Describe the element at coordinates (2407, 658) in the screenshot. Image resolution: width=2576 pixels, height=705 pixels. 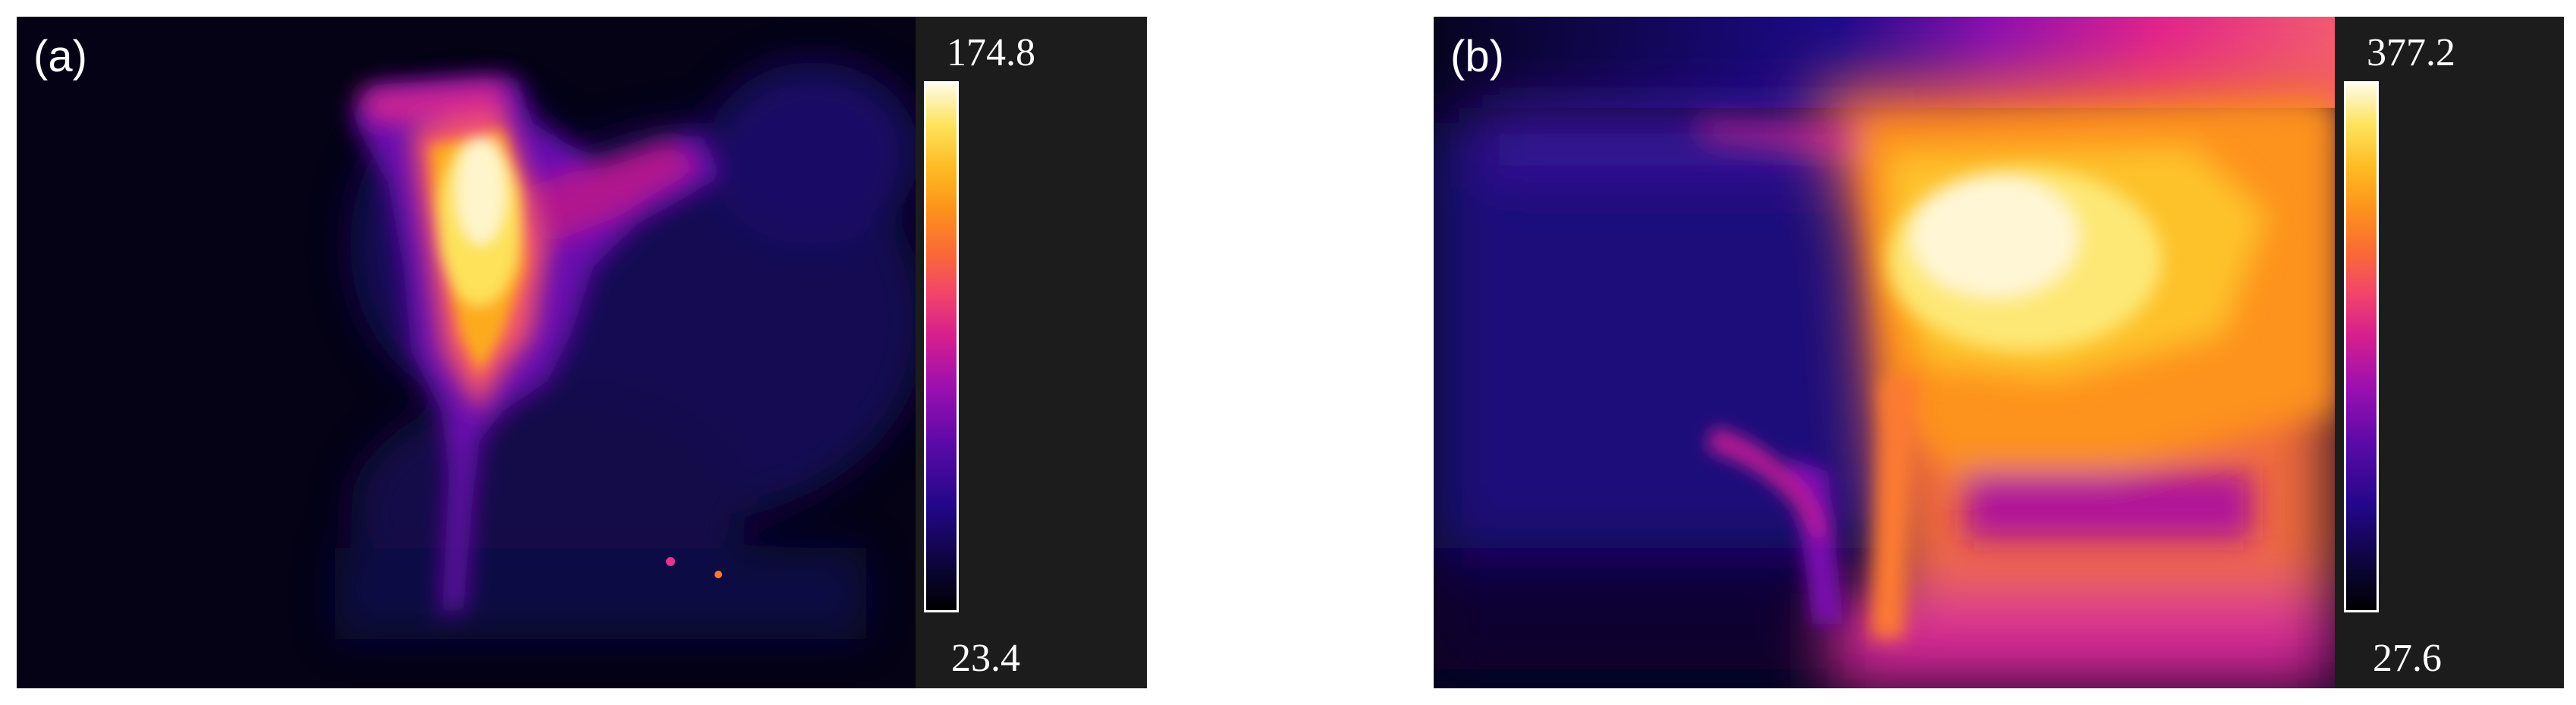
I see `colorbar-min-b: 27.6` at that location.